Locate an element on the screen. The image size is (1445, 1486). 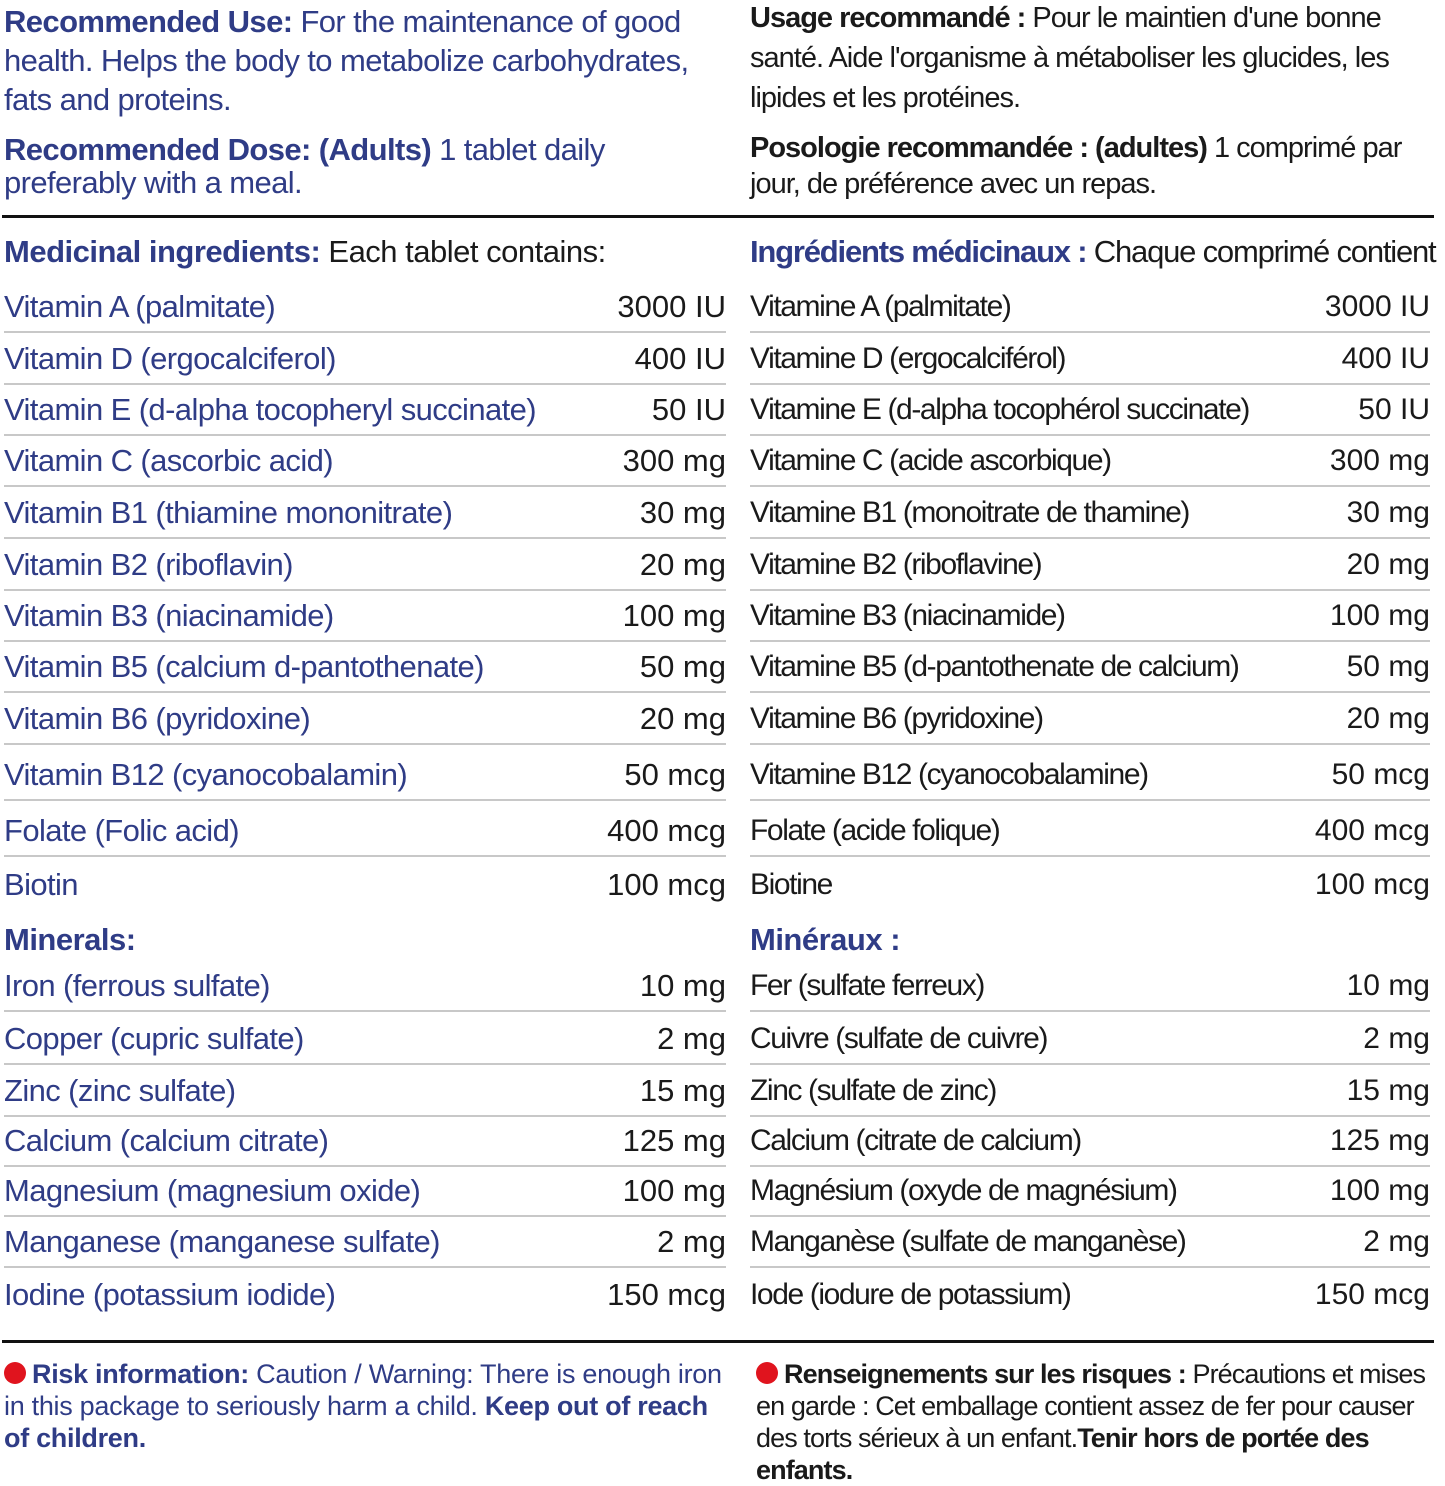
vitamin-row: Biotine 100 mcg is located at coordinates (1090, 884).